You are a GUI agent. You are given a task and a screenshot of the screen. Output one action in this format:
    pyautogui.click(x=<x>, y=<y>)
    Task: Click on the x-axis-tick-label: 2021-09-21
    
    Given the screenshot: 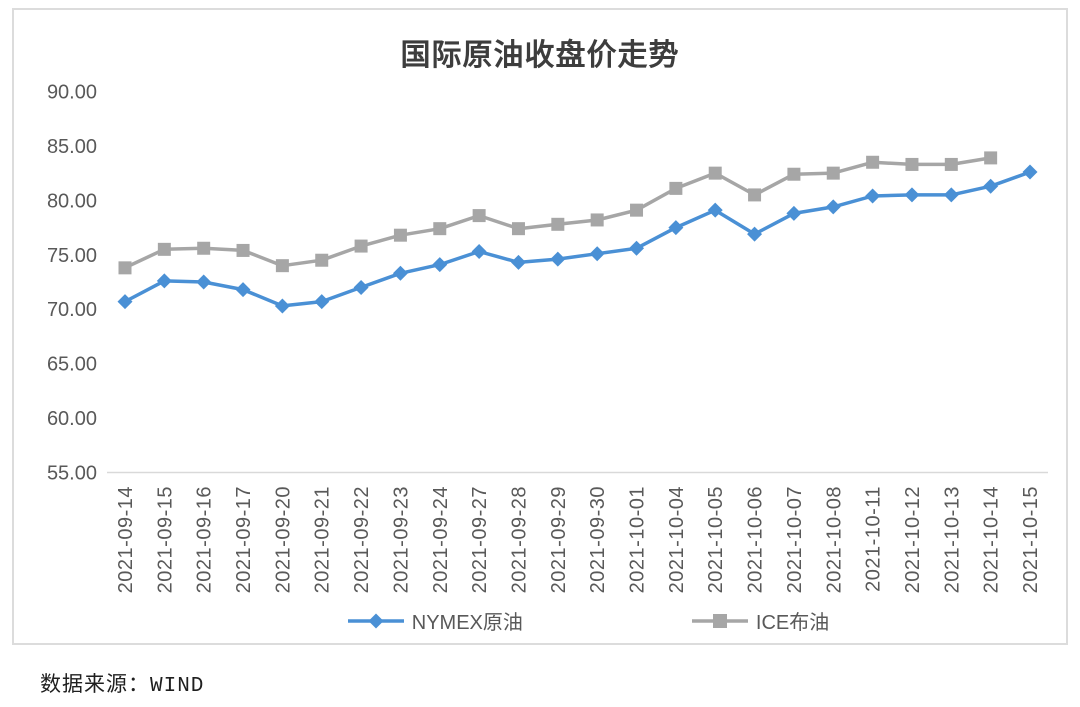 What is the action you would take?
    pyautogui.click(x=323, y=539)
    